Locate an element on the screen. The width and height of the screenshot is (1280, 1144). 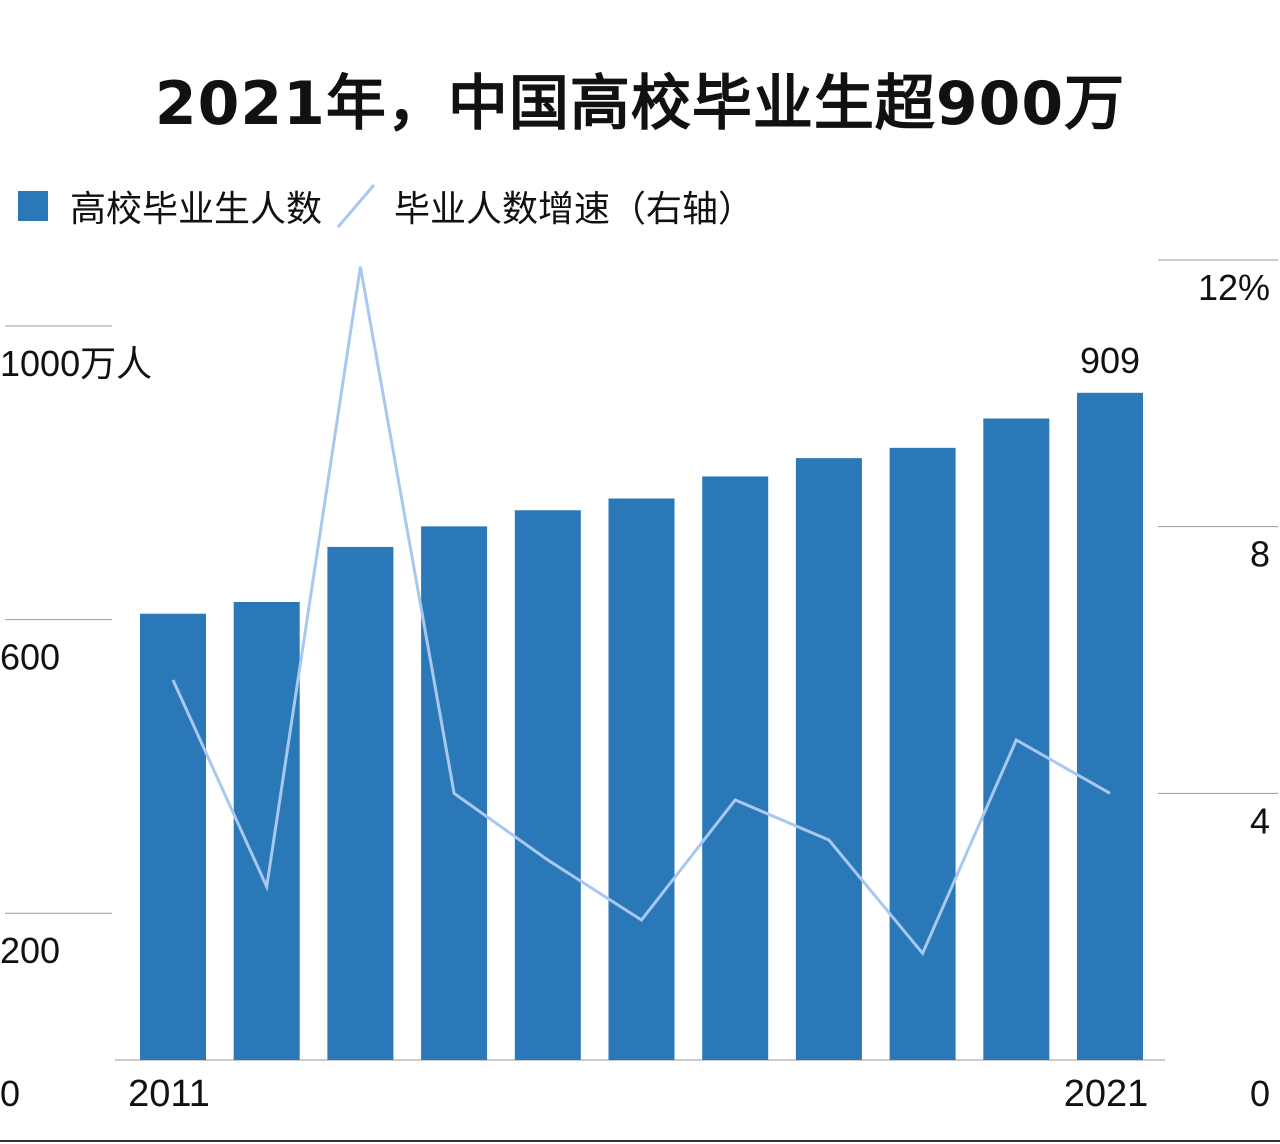
legend: 高校毕业生人数 毕业人数增速（右轴） is located at coordinates (386, 206).